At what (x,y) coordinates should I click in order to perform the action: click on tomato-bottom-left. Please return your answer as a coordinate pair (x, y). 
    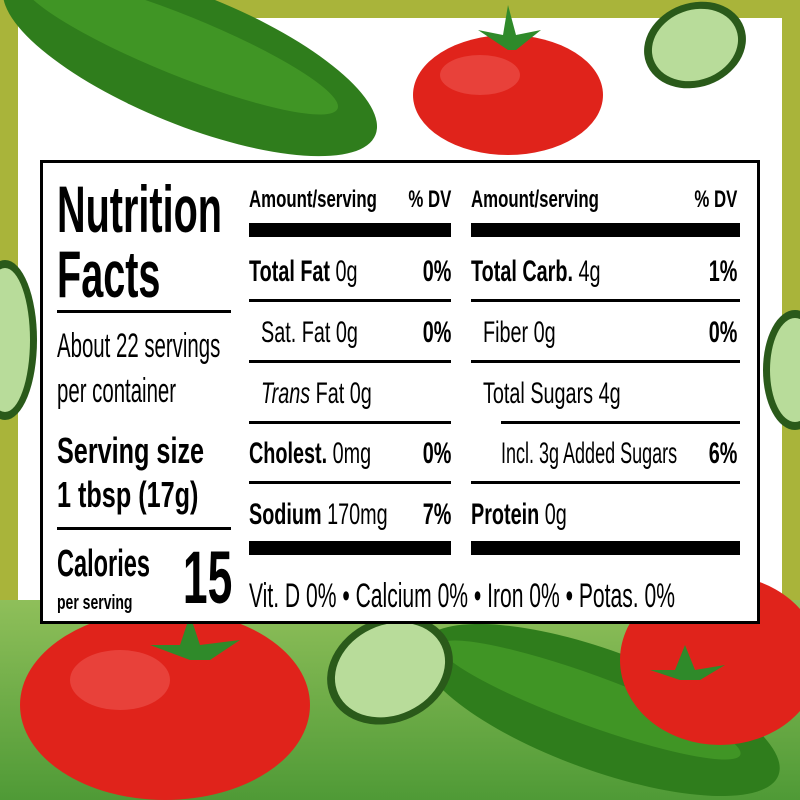
    Looking at the image, I should click on (165, 705).